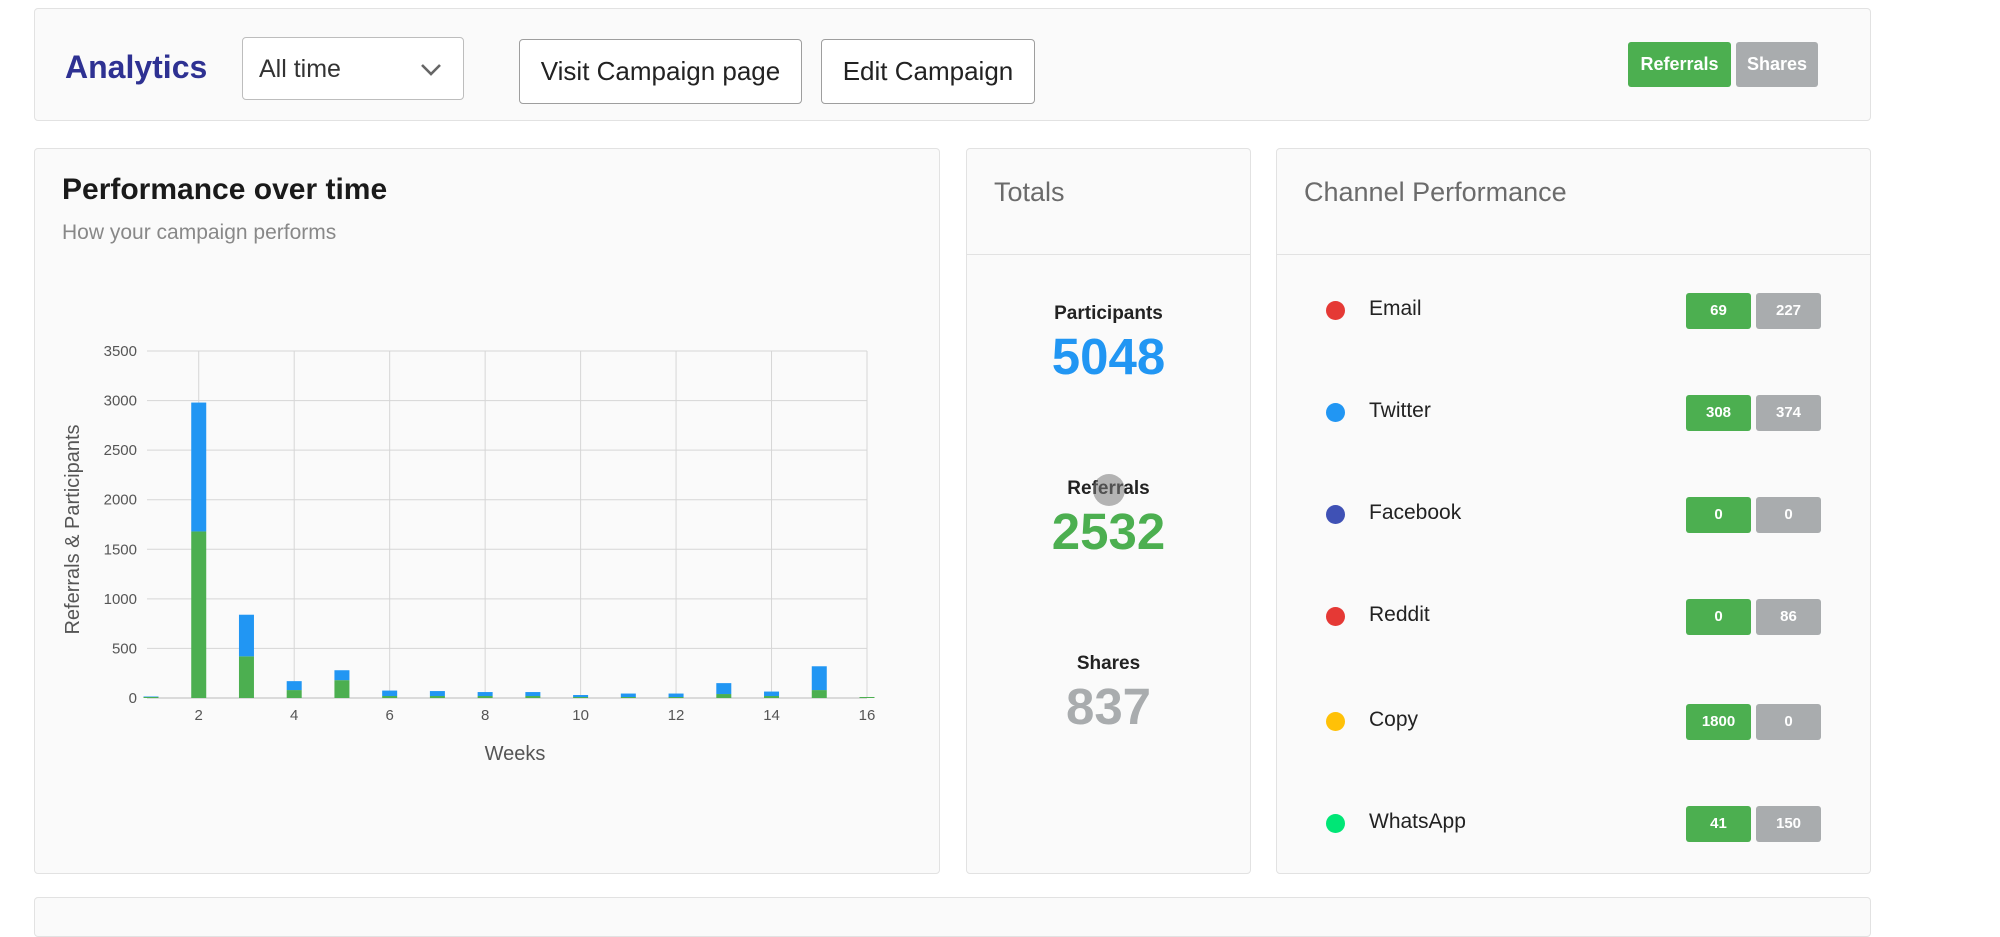 The height and width of the screenshot is (937, 2000). What do you see at coordinates (1399, 615) in the screenshot?
I see `channel-name: Reddit` at bounding box center [1399, 615].